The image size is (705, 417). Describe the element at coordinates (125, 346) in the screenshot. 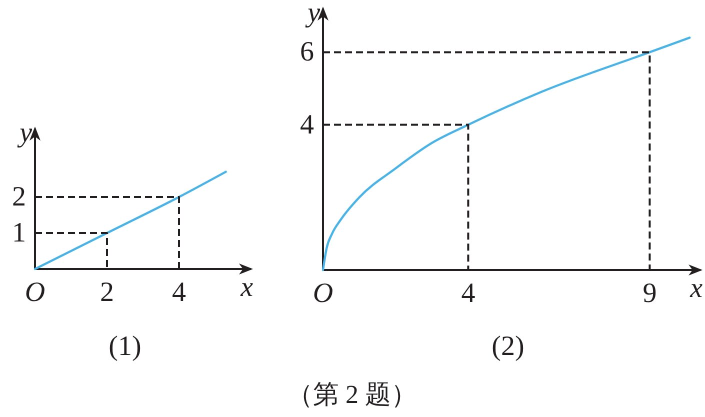

I see `text: (1)` at that location.